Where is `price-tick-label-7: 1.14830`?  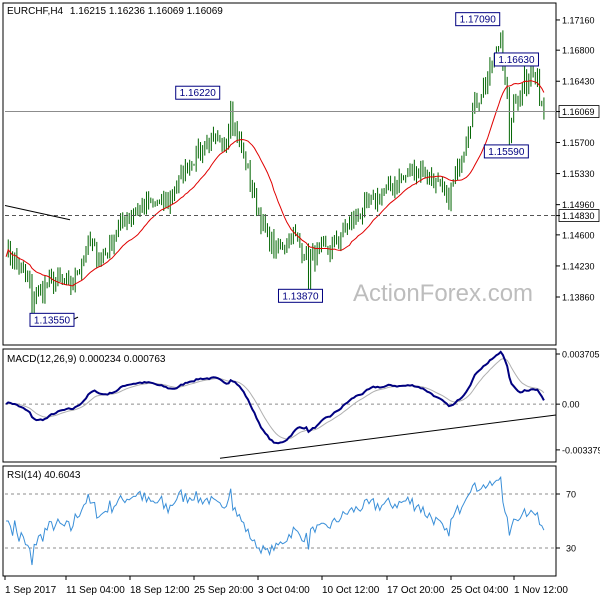 price-tick-label-7: 1.14830 is located at coordinates (578, 216).